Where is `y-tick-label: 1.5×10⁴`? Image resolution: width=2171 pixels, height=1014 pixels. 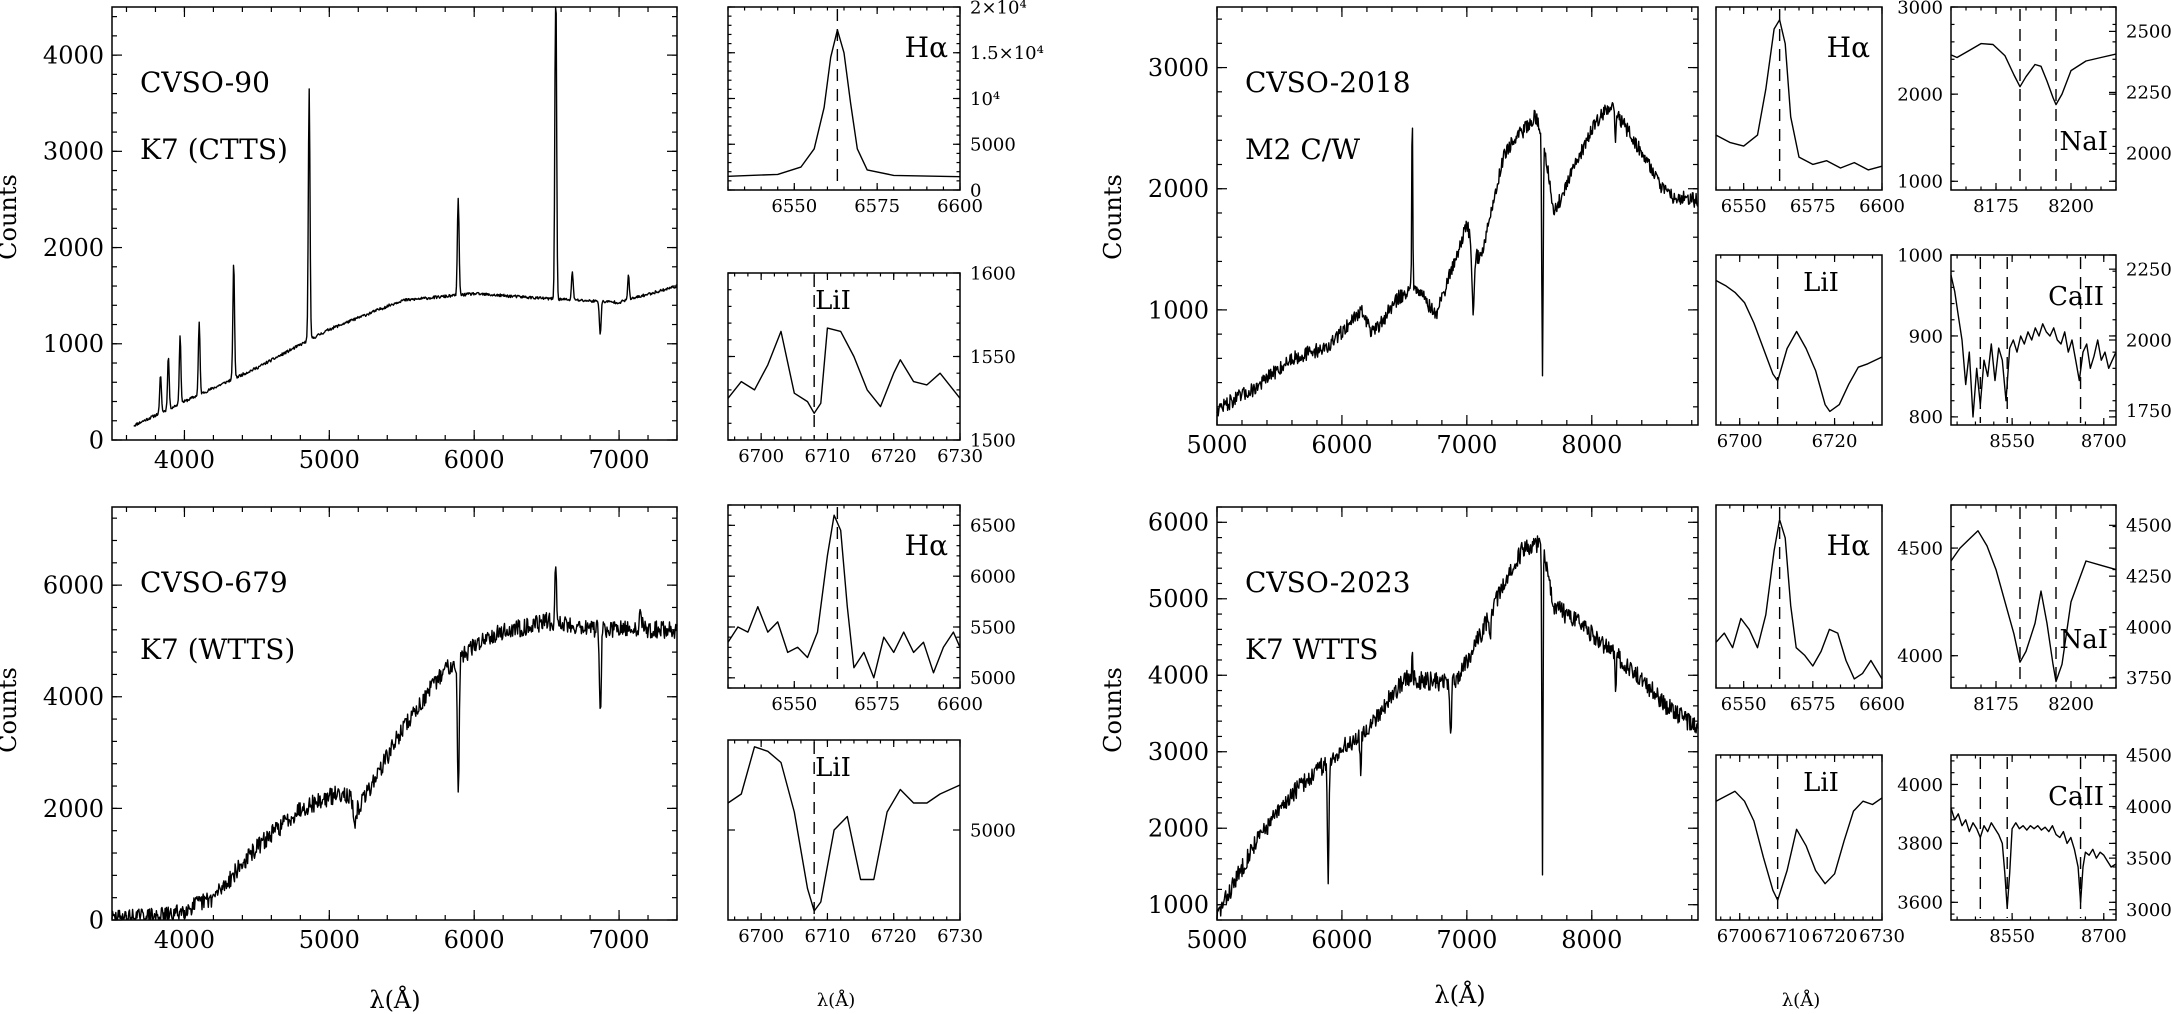 y-tick-label: 1.5×10⁴ is located at coordinates (1007, 53).